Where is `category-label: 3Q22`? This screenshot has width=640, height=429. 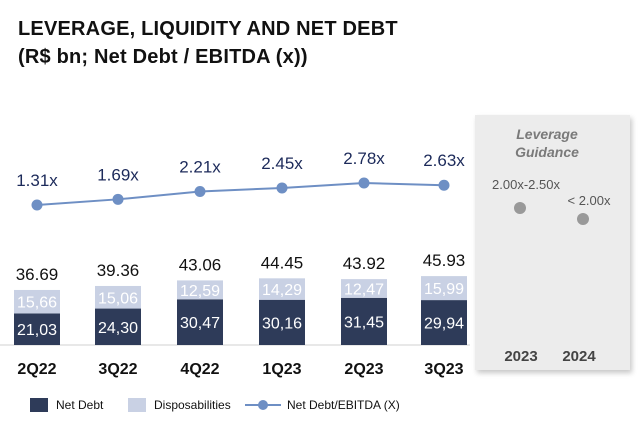 category-label: 3Q22 is located at coordinates (117, 369).